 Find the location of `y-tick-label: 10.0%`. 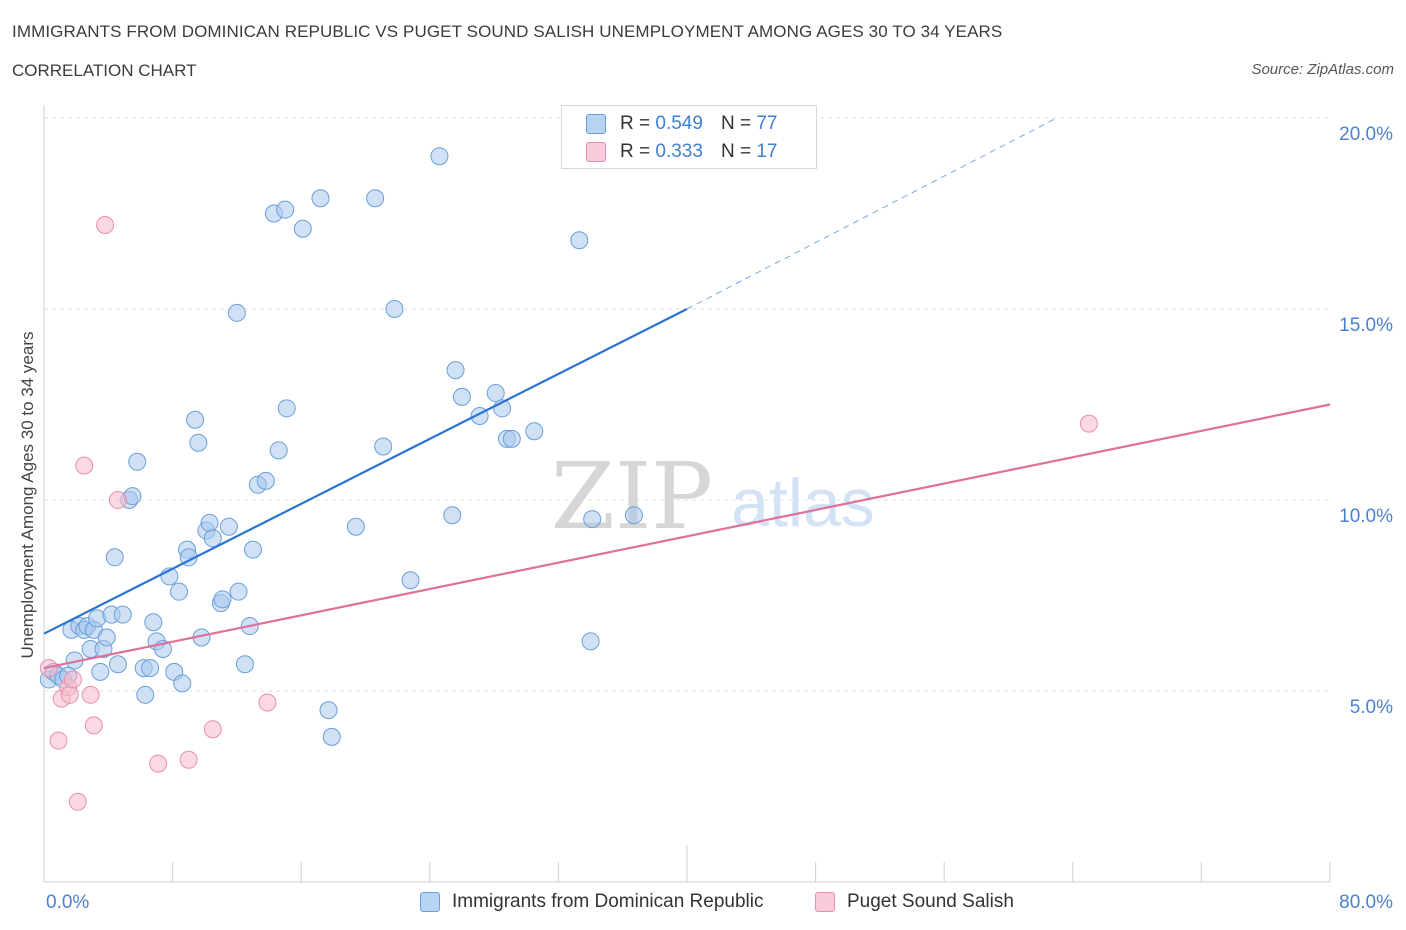

y-tick-label: 10.0% is located at coordinates (1366, 516).